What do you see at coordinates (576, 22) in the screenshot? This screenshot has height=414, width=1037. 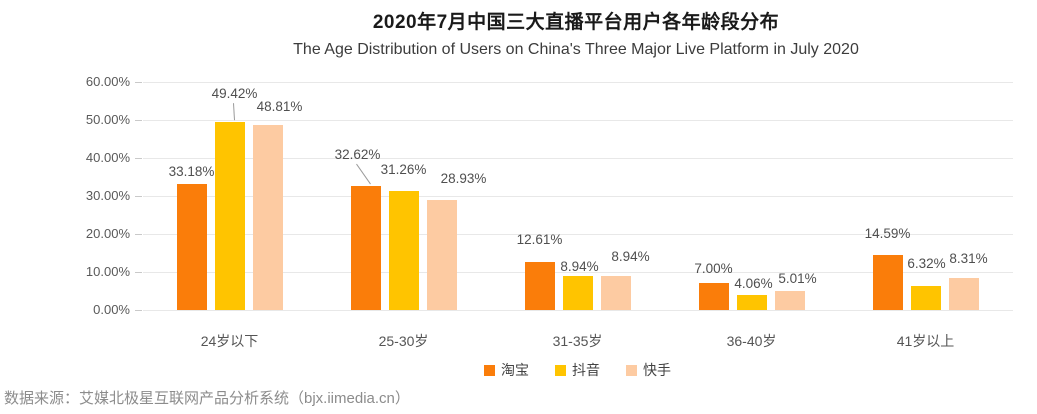 I see `chart-title: 2020年7月中国三大直播平台用户各年龄段分布` at bounding box center [576, 22].